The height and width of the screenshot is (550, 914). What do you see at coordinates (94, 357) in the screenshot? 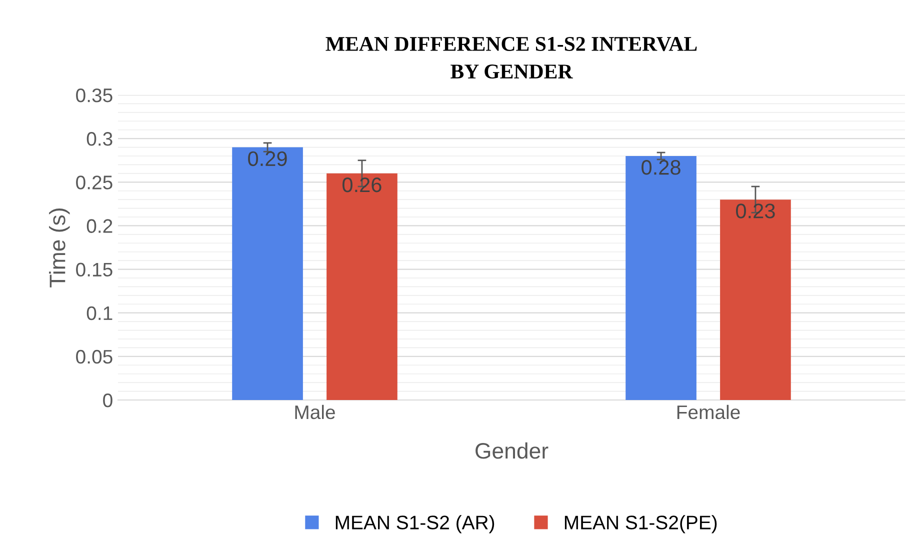
I see `y-tick-label: 0.05` at bounding box center [94, 357].